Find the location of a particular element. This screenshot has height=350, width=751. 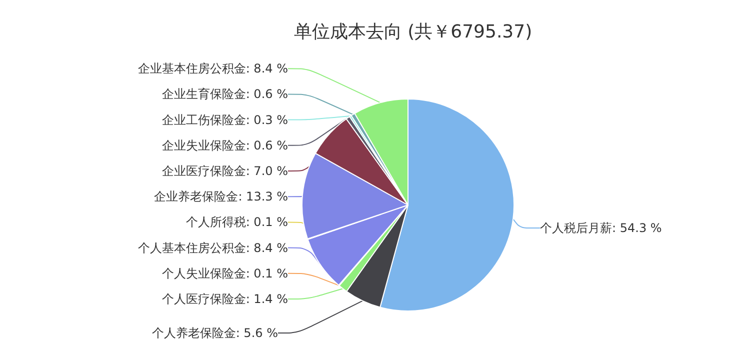

slice-label: 企业生育保险金 is located at coordinates (204, 94).